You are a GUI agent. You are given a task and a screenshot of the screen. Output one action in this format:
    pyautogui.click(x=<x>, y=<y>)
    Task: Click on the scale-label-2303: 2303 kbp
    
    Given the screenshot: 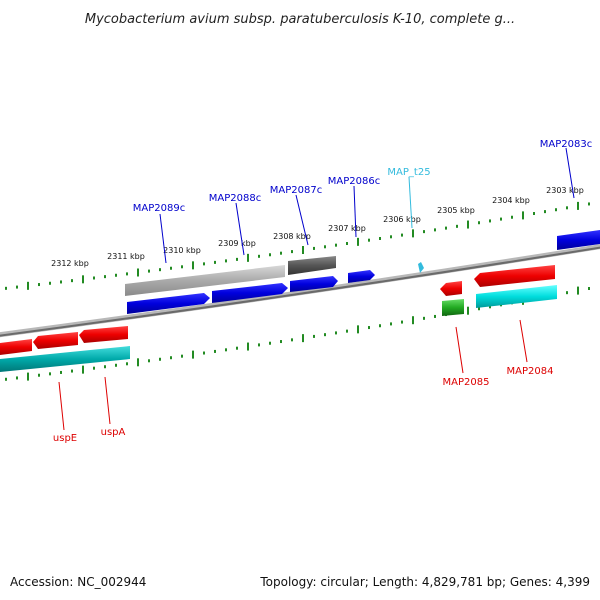 What is the action you would take?
    pyautogui.click(x=565, y=190)
    